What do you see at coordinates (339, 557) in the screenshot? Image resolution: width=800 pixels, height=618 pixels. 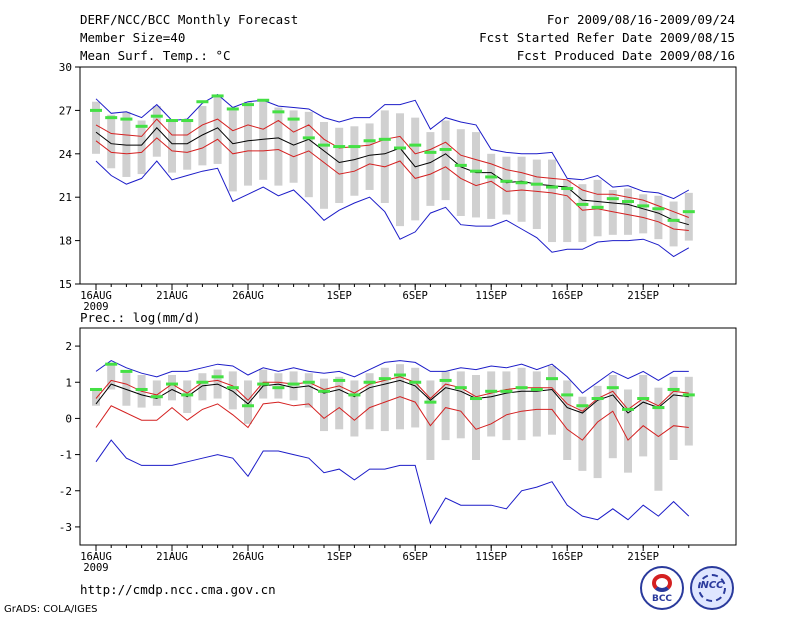 I see `prec-x-tick-label: 1SEP` at bounding box center [339, 557].